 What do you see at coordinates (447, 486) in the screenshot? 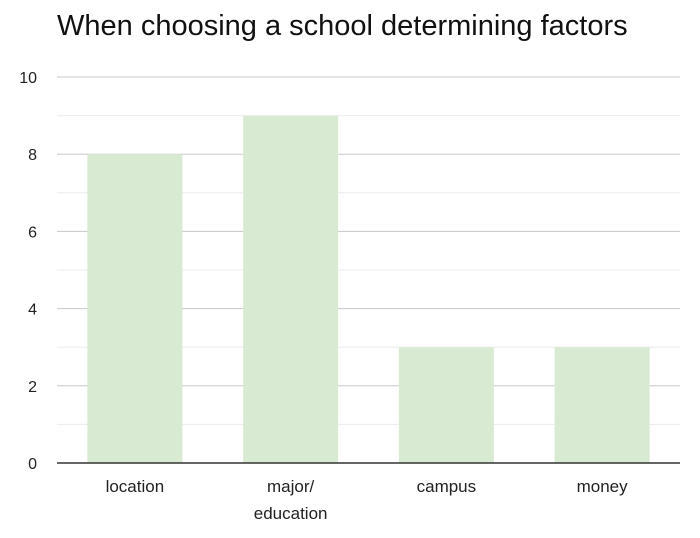
I see `x-tick-label: campus` at bounding box center [447, 486].